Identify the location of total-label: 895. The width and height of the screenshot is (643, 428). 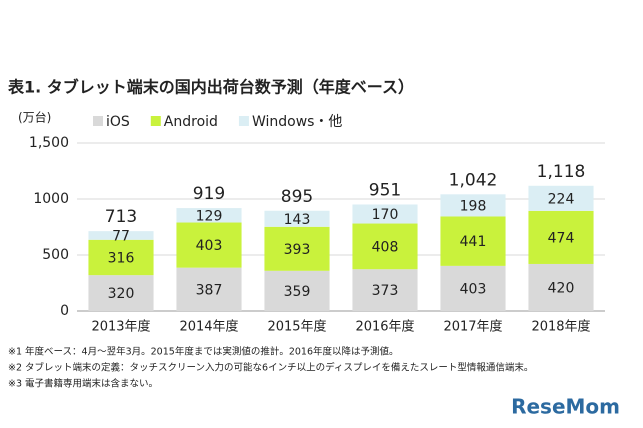
(297, 197).